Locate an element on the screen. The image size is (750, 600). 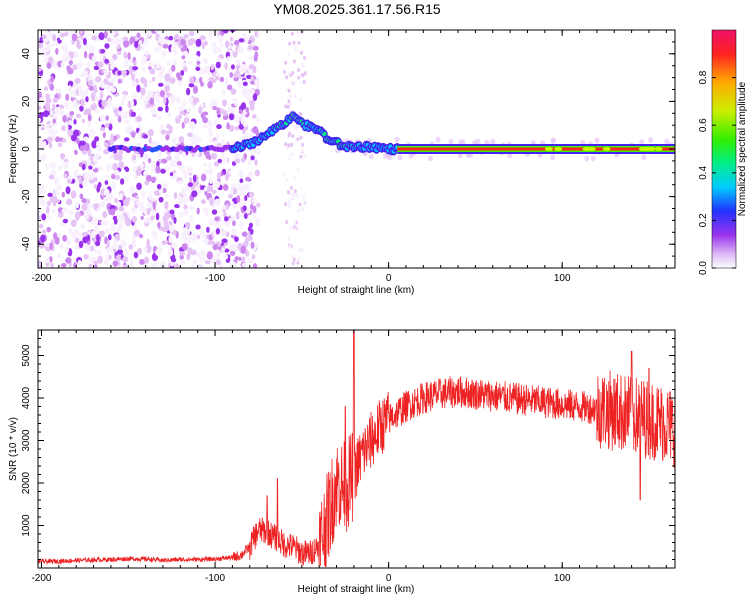
snr-ylabel: SNR (10 * v/v) is located at coordinates (13, 449).